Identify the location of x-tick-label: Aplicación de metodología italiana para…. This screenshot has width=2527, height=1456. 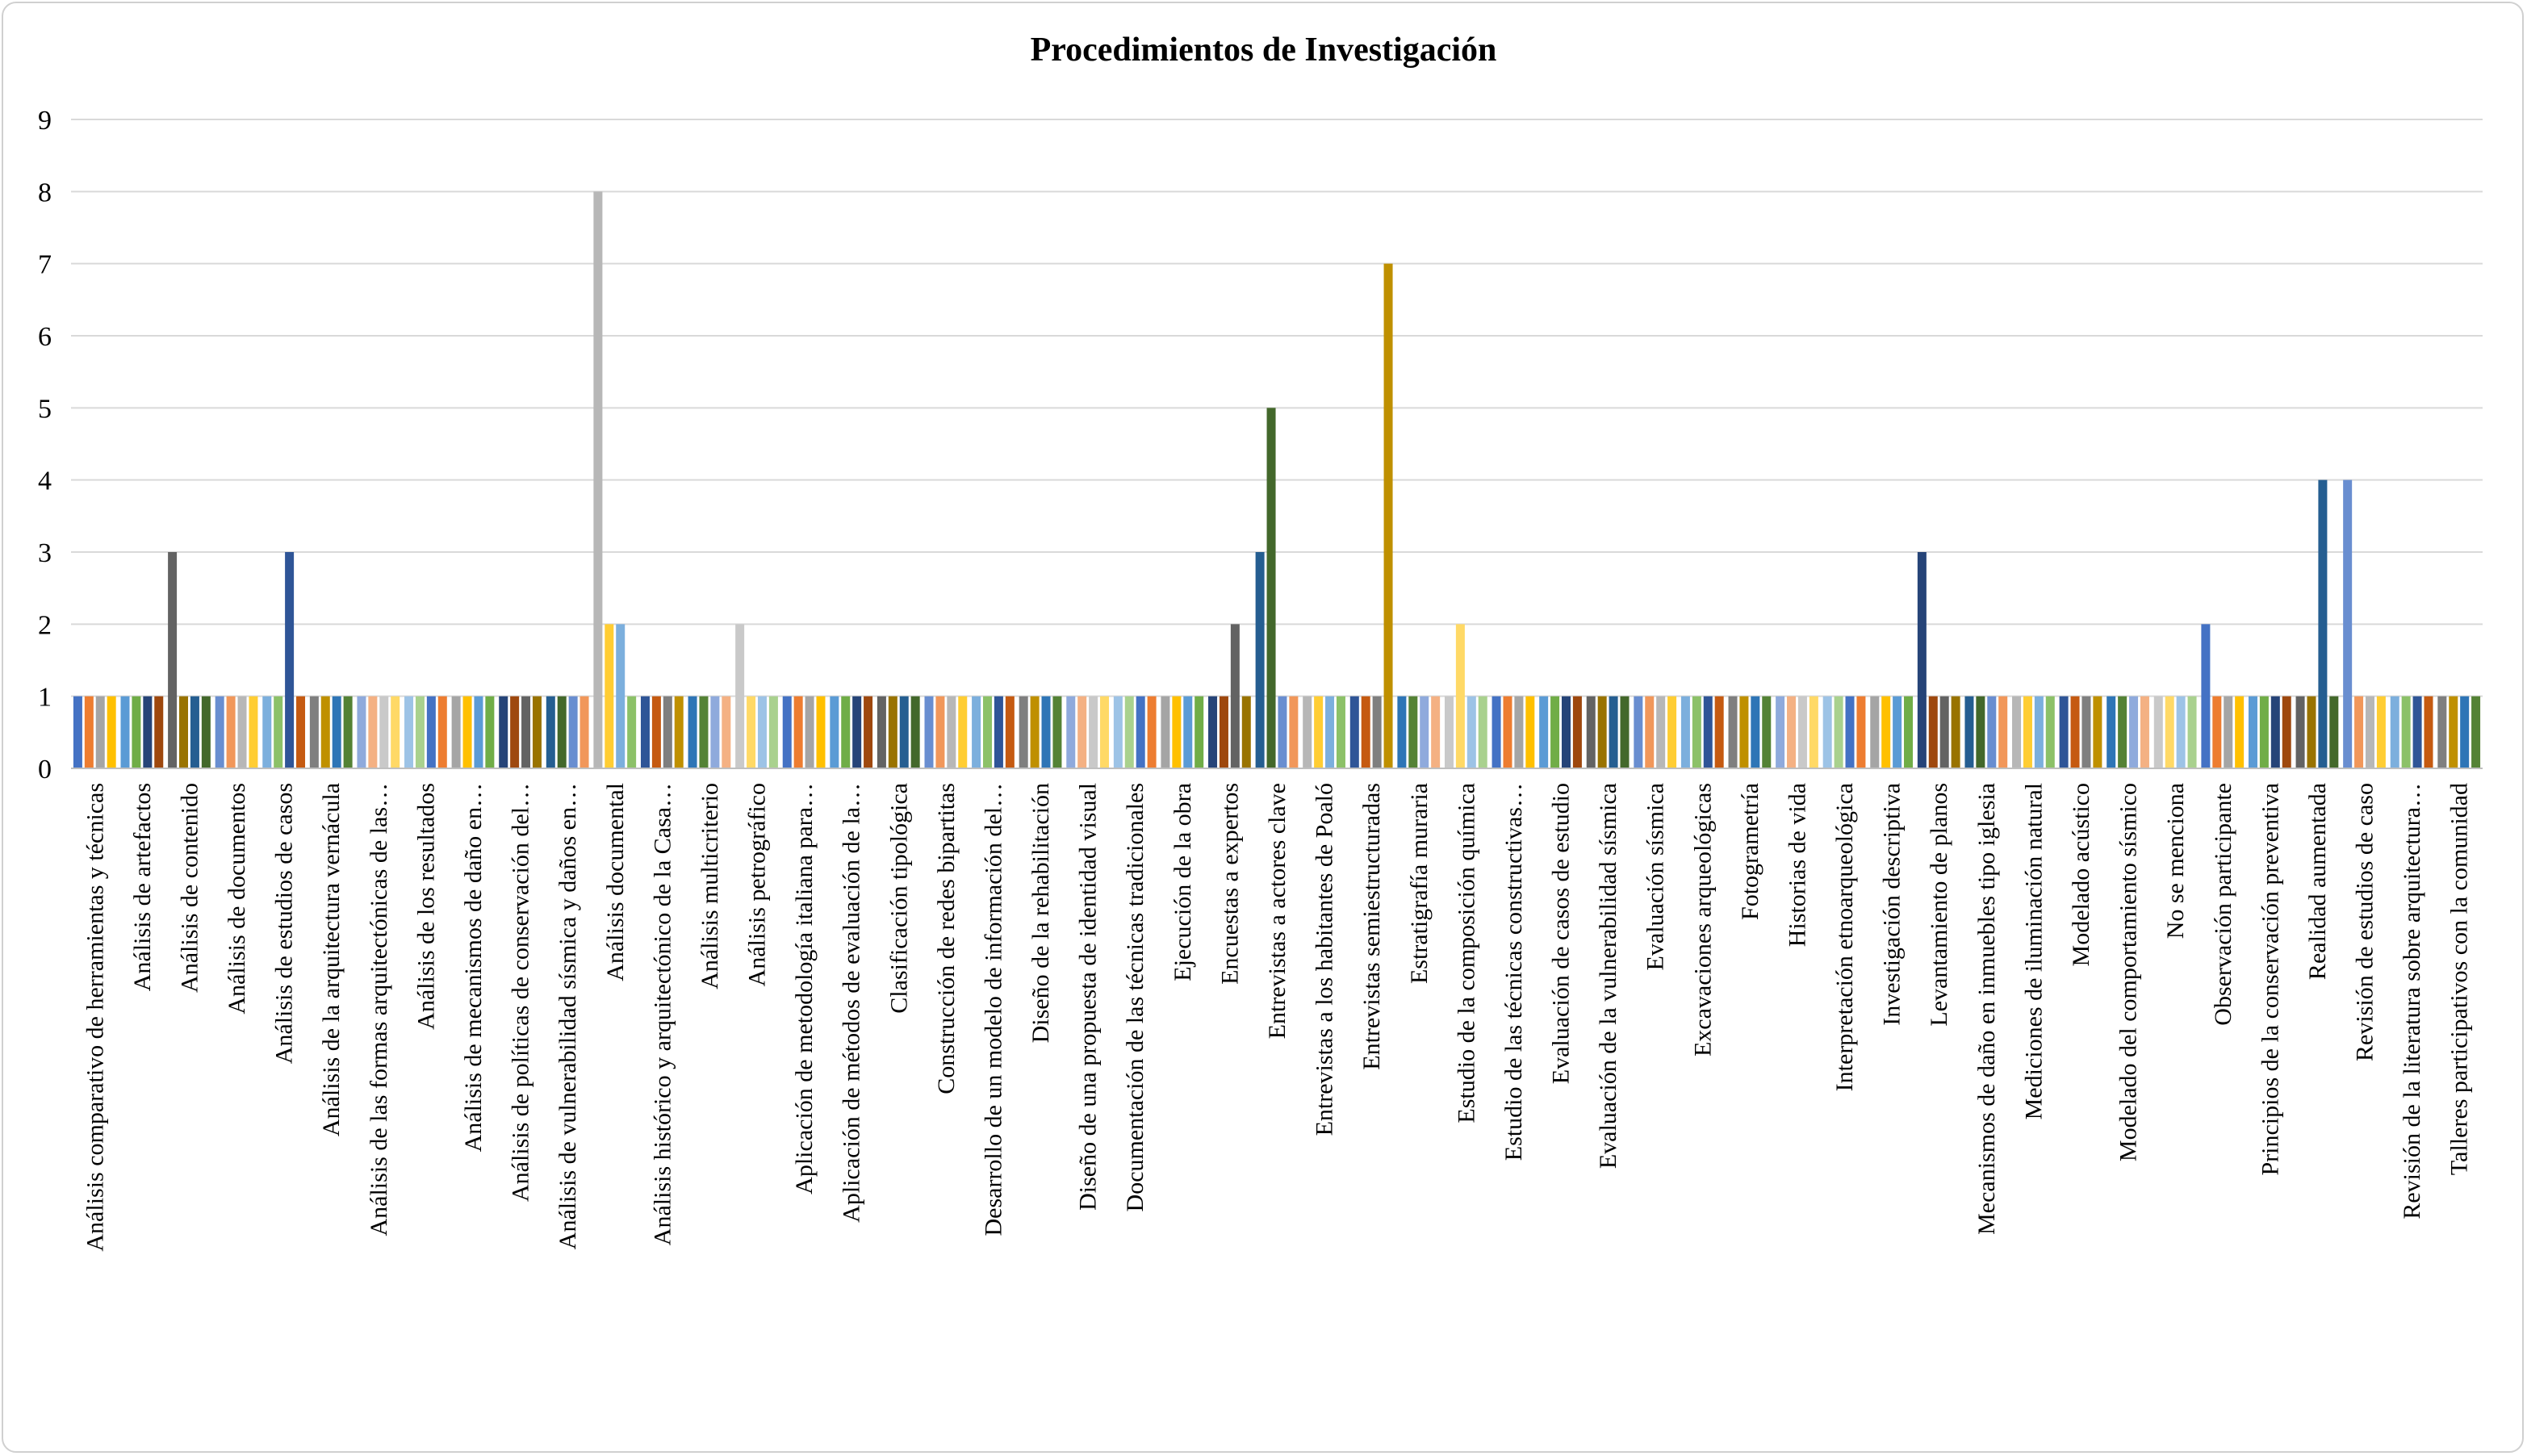
(805, 989).